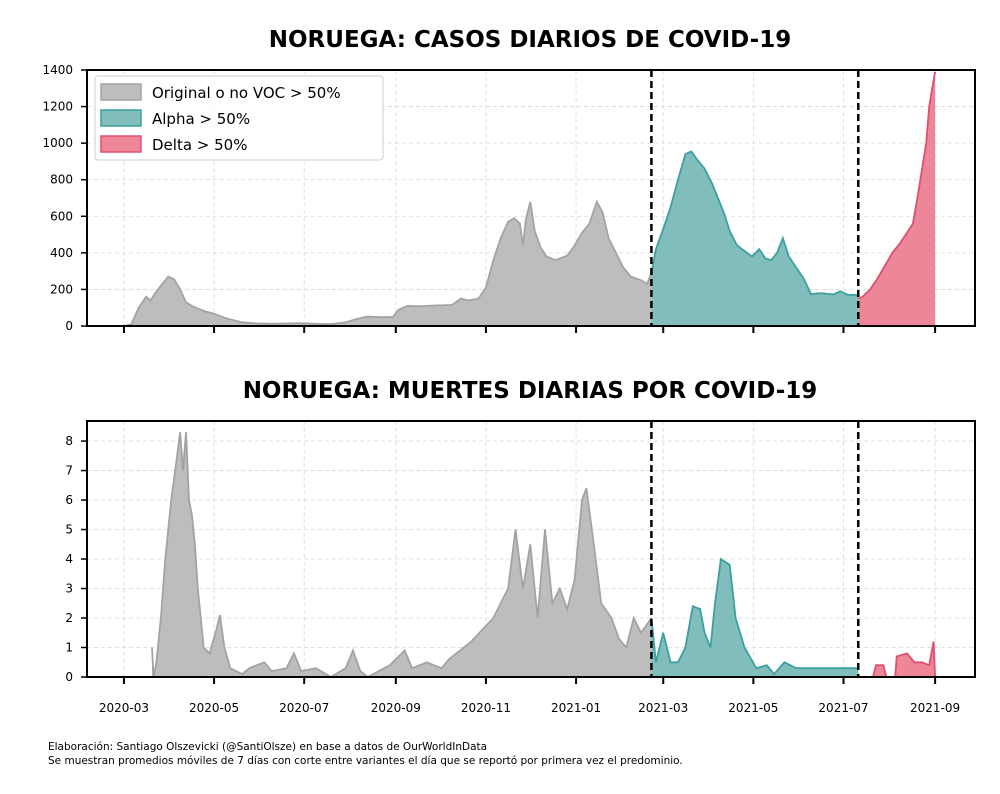 The image size is (1000, 794). I want to click on y-tick-label: 4, so click(69, 559).